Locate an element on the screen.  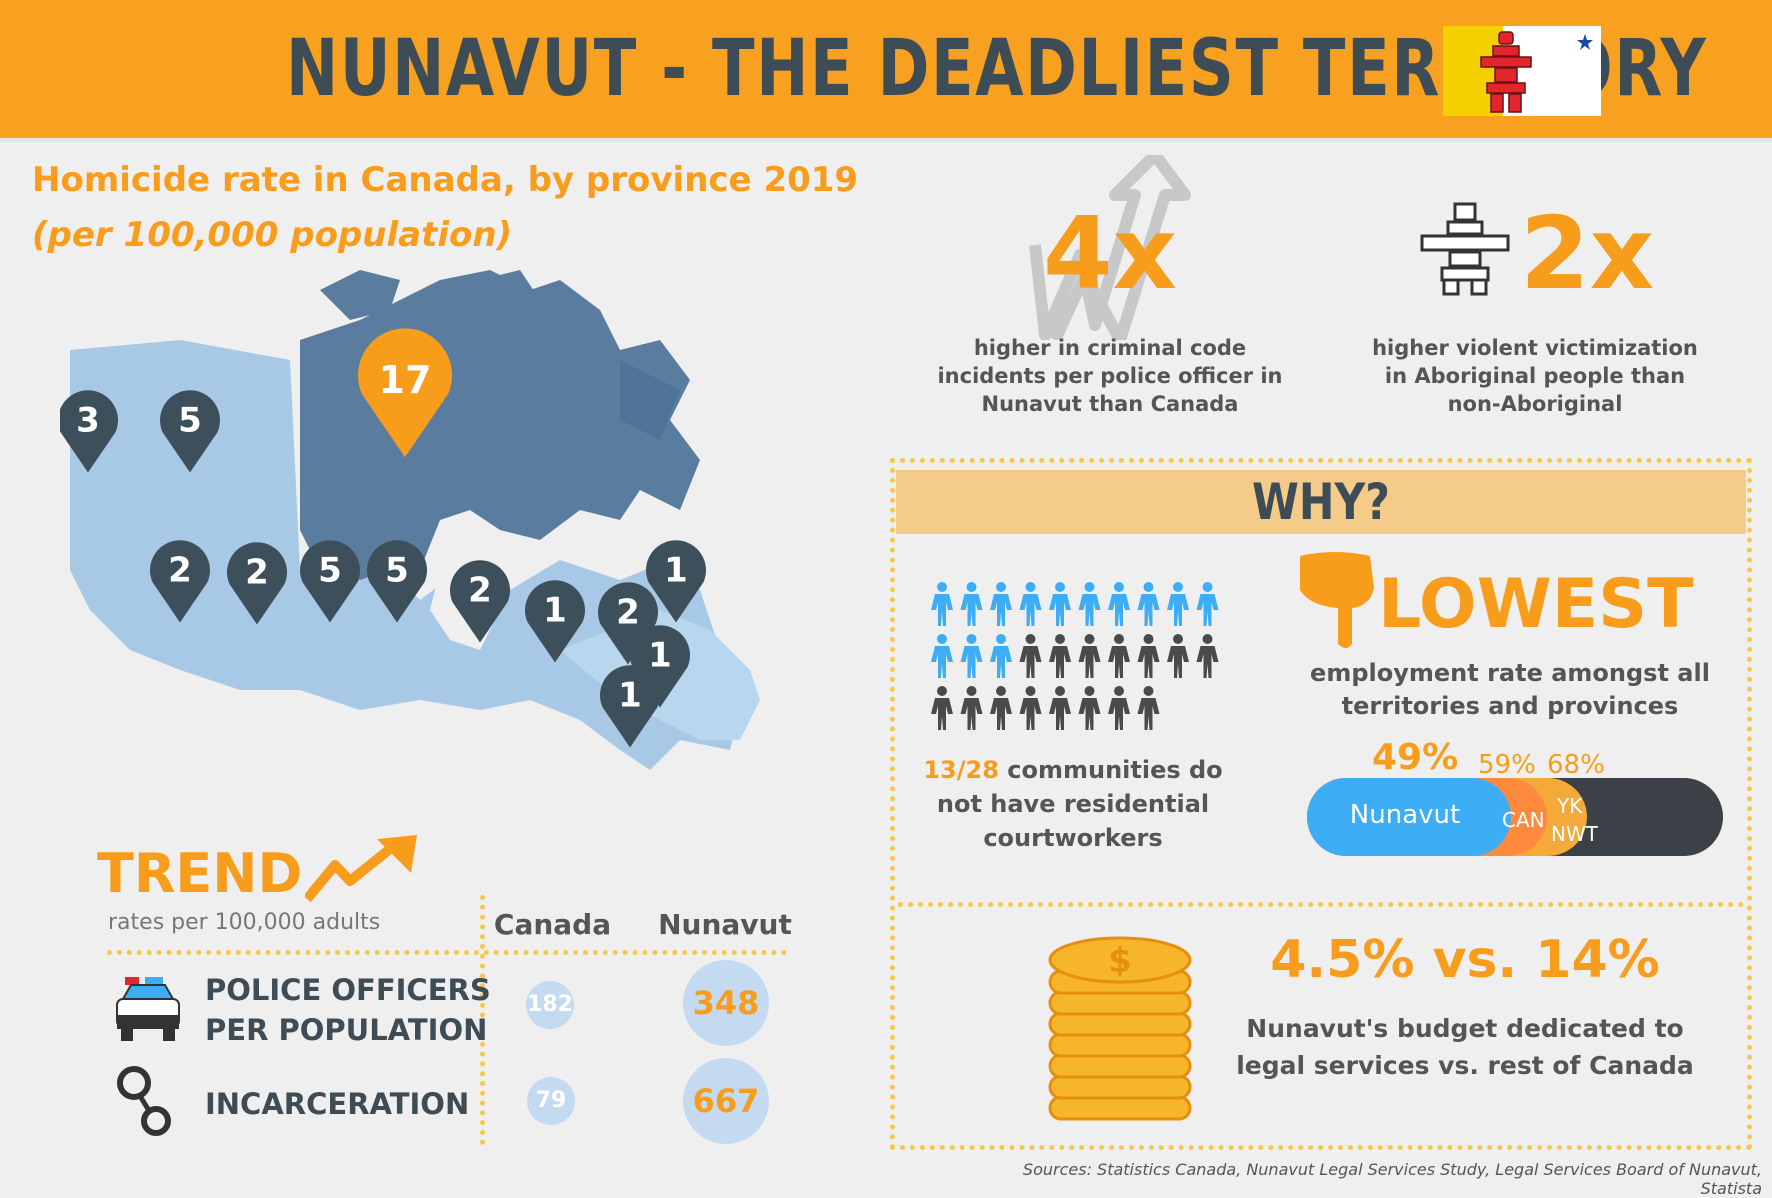
stat-4x-value: 4x is located at coordinates (1110, 253).